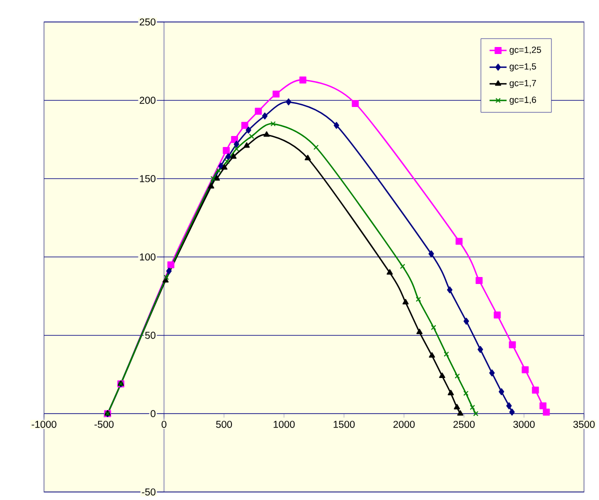 This screenshot has width=599, height=500. Describe the element at coordinates (148, 100) in the screenshot. I see `y-tick-label: 200` at that location.